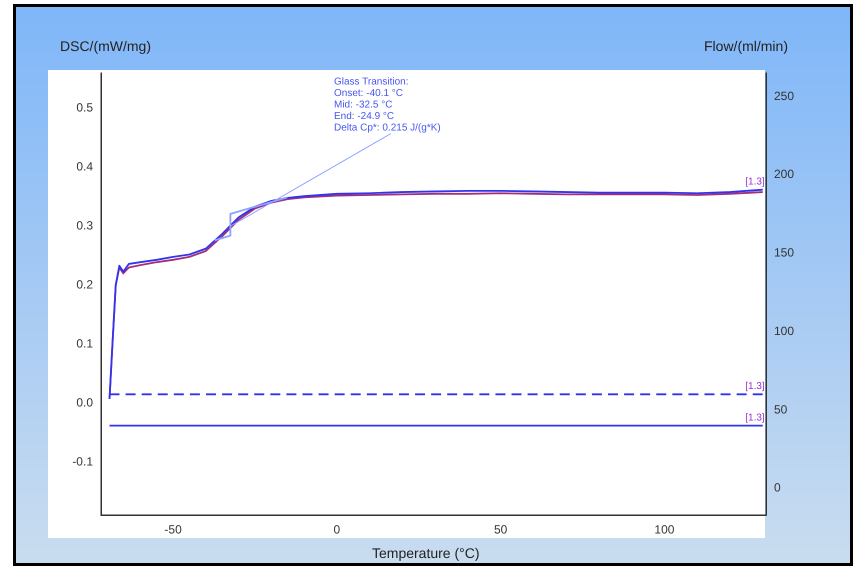 This screenshot has height=567, width=853. Describe the element at coordinates (85, 343) in the screenshot. I see `y-tick-label: 0.1` at that location.